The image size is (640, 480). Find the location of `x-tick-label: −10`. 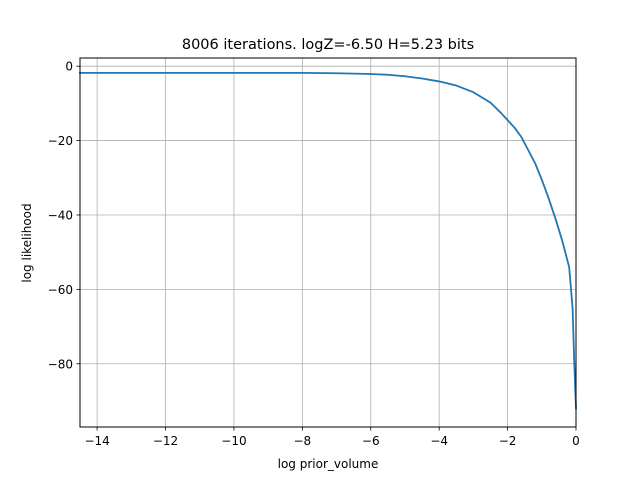

x-tick-label: −10 is located at coordinates (233, 441).